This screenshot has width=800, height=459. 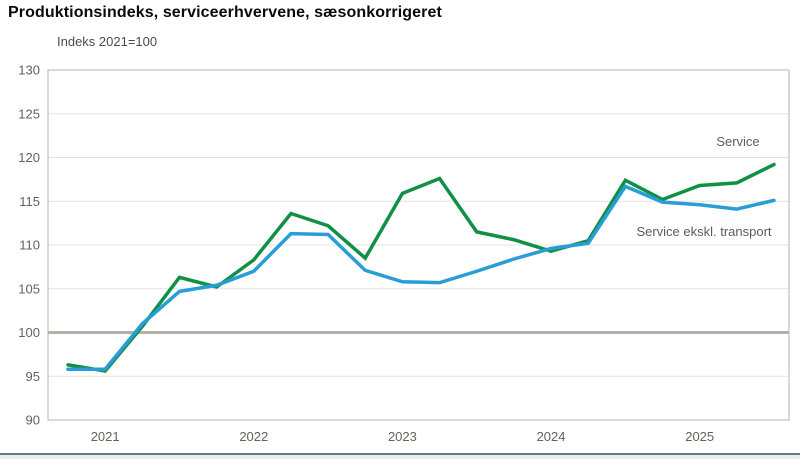 I want to click on series-label-service: Service, so click(x=737, y=141).